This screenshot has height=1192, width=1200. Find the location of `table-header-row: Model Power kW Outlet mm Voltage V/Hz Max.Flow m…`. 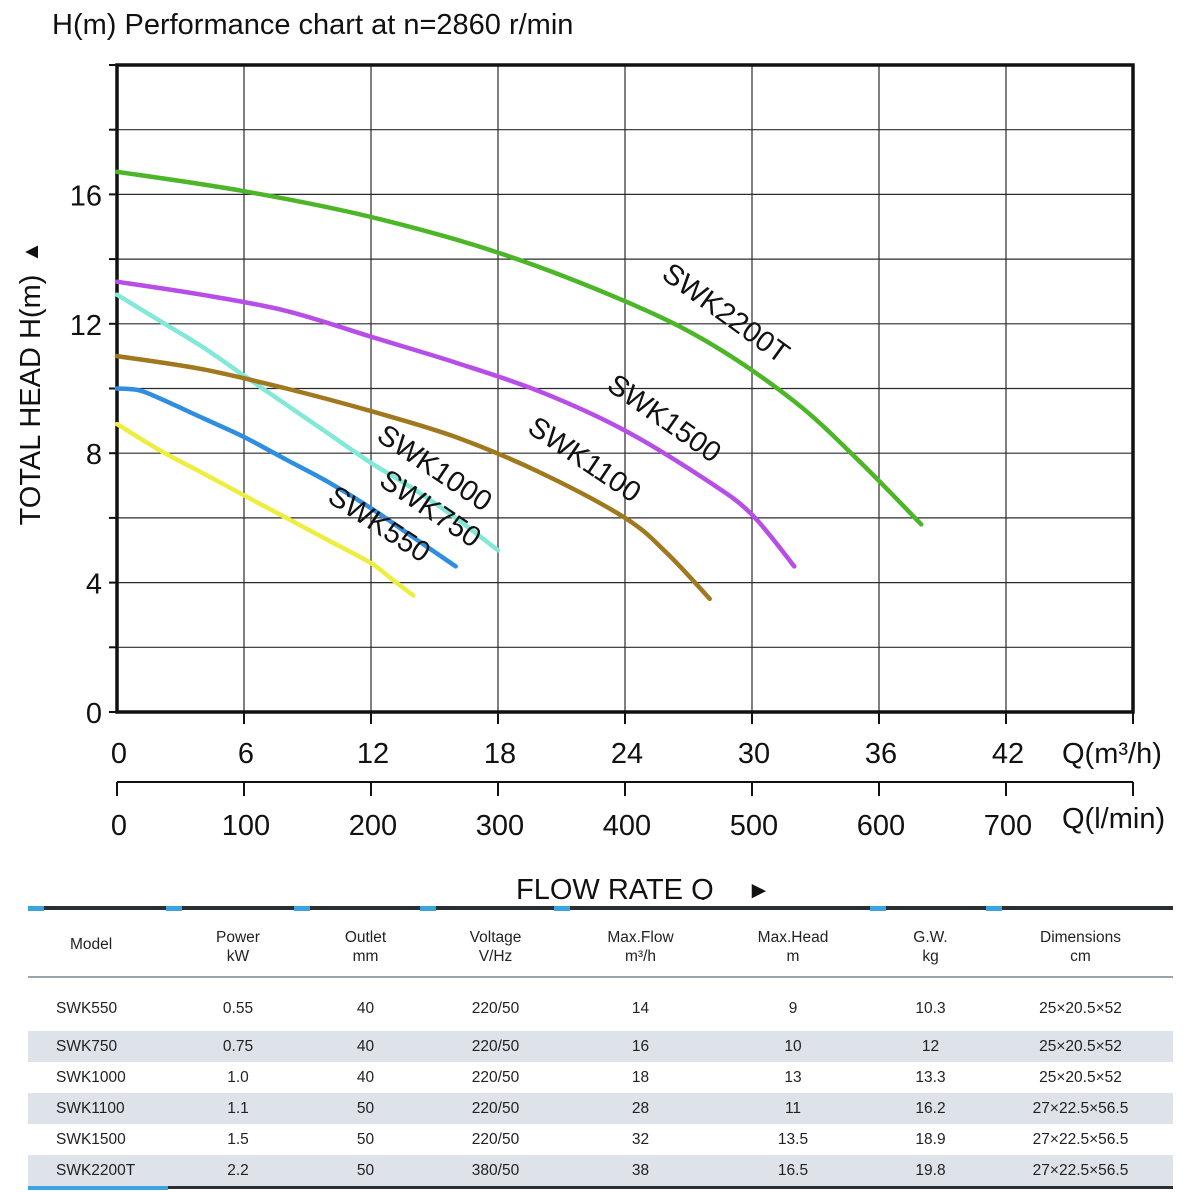

table-header-row: Model Power kW Outlet mm Voltage V/Hz Max.Flow m… is located at coordinates (600, 943).